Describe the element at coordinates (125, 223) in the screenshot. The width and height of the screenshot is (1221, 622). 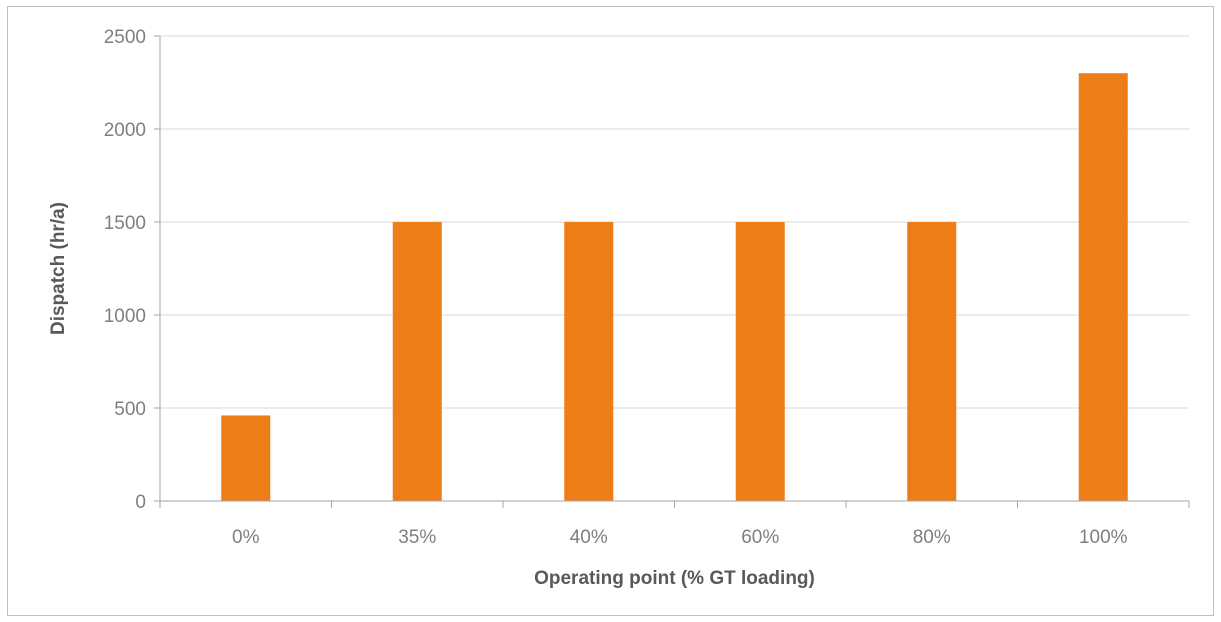
I see `y-tick-label: 1500` at that location.